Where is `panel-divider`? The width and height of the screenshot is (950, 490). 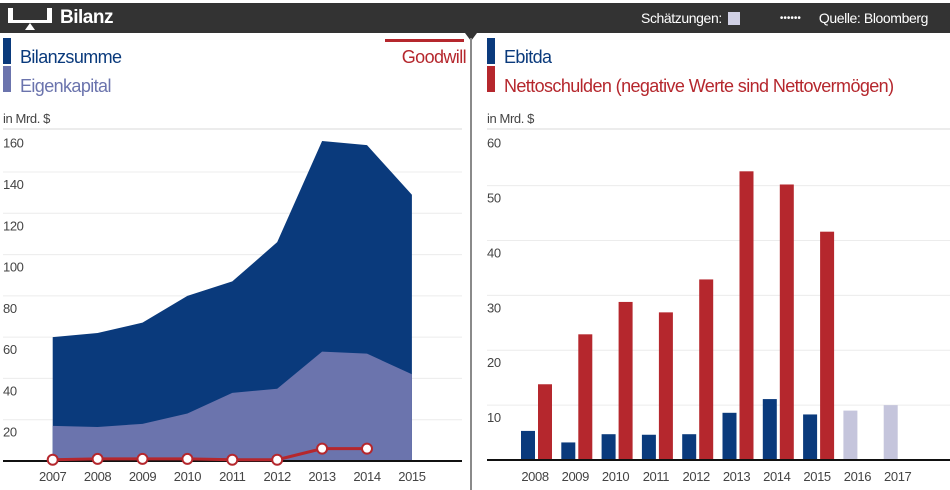
panel-divider is located at coordinates (471, 264).